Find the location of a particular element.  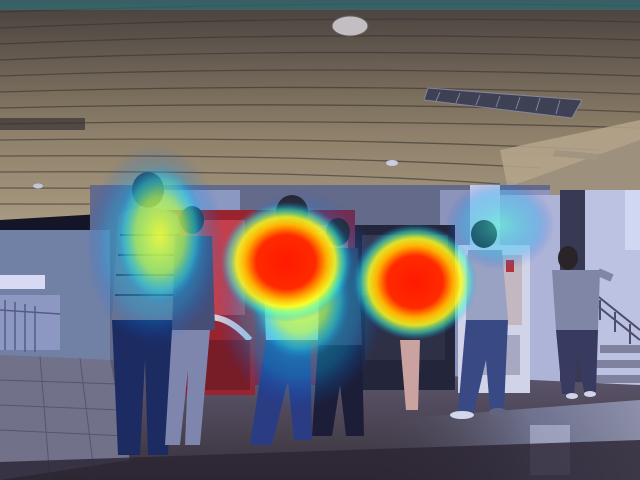

heatmap-warm-region is located at coordinates (160, 235).